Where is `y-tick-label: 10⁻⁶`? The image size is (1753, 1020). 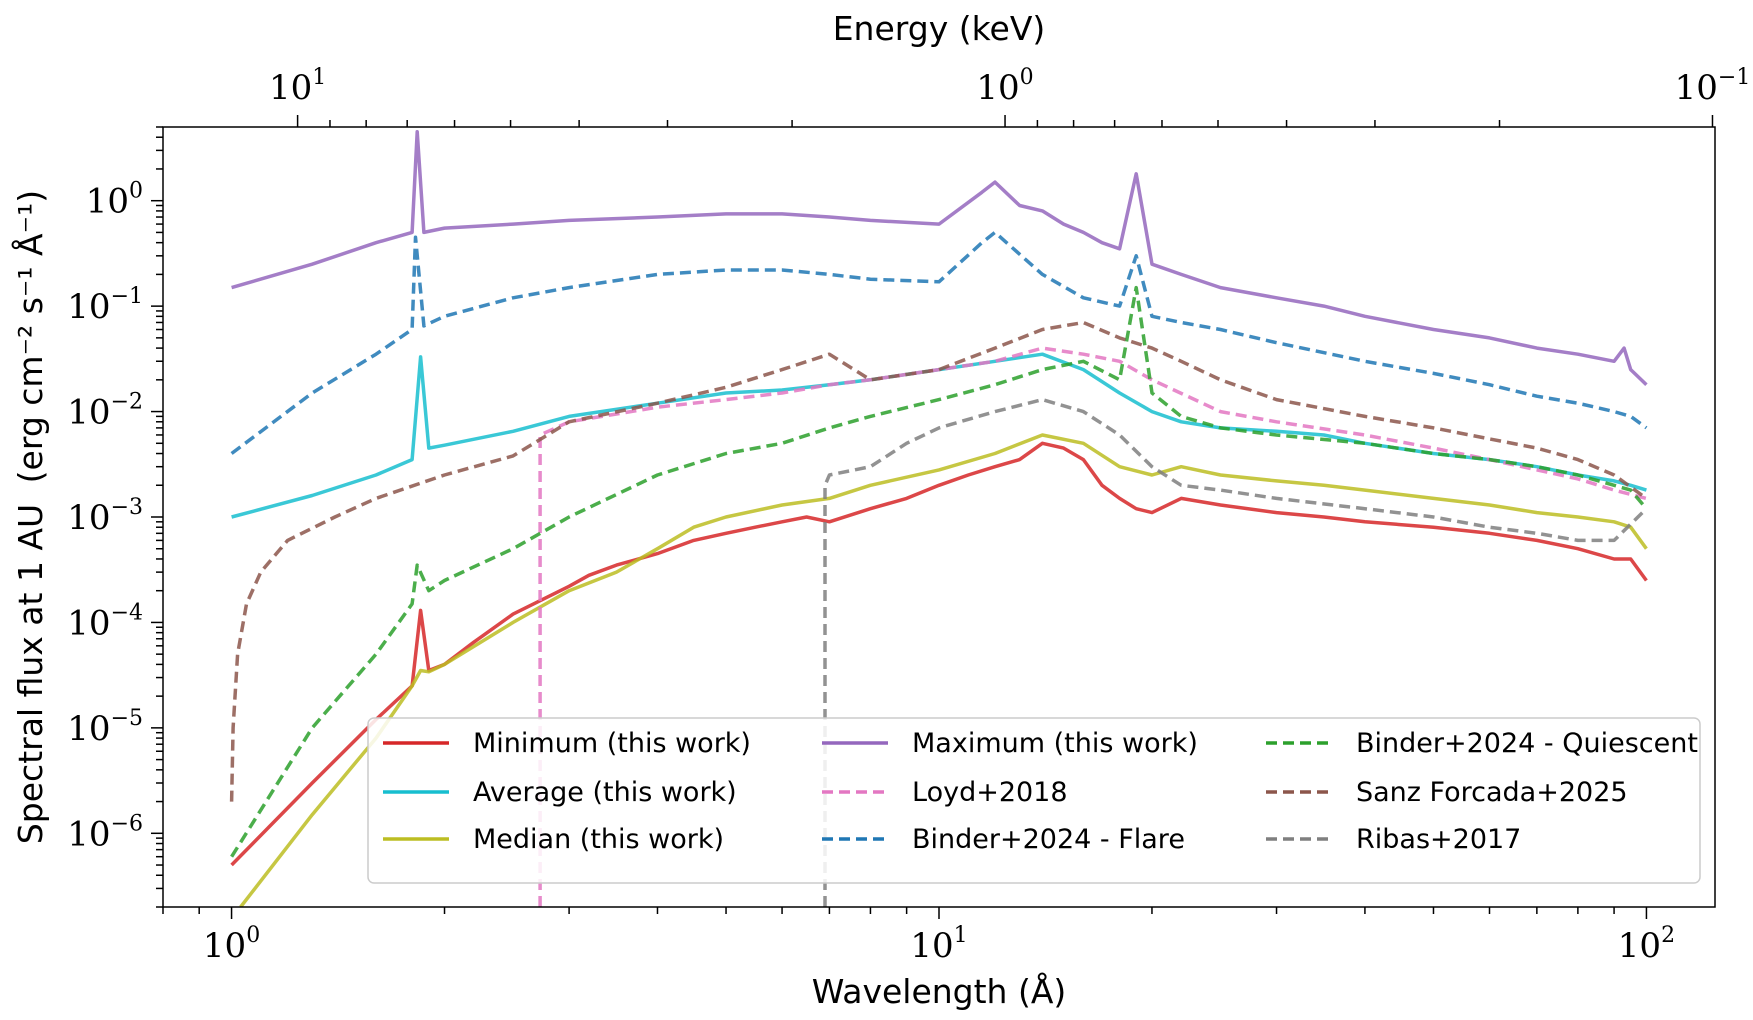 y-tick-label: 10⁻⁶ is located at coordinates (105, 832).